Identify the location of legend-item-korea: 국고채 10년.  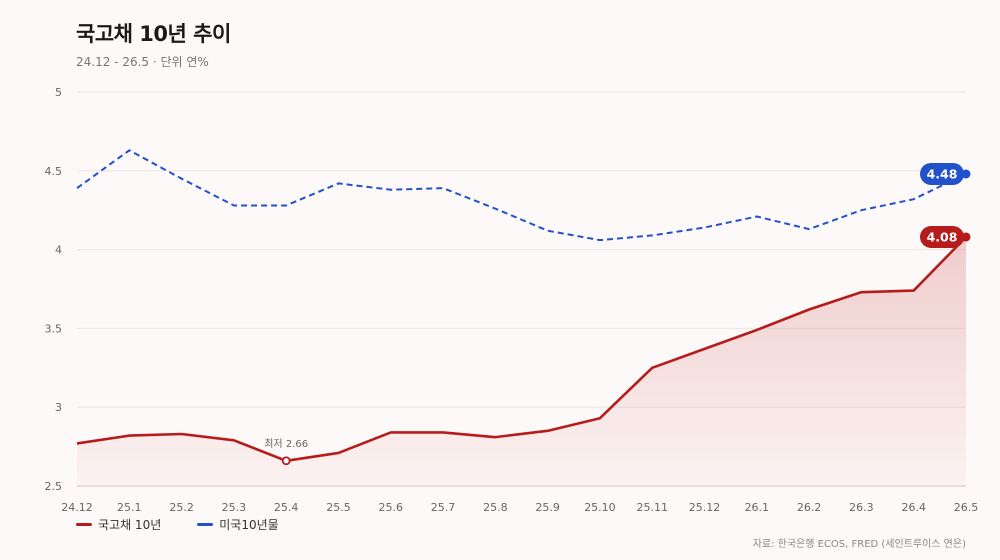
(118, 524).